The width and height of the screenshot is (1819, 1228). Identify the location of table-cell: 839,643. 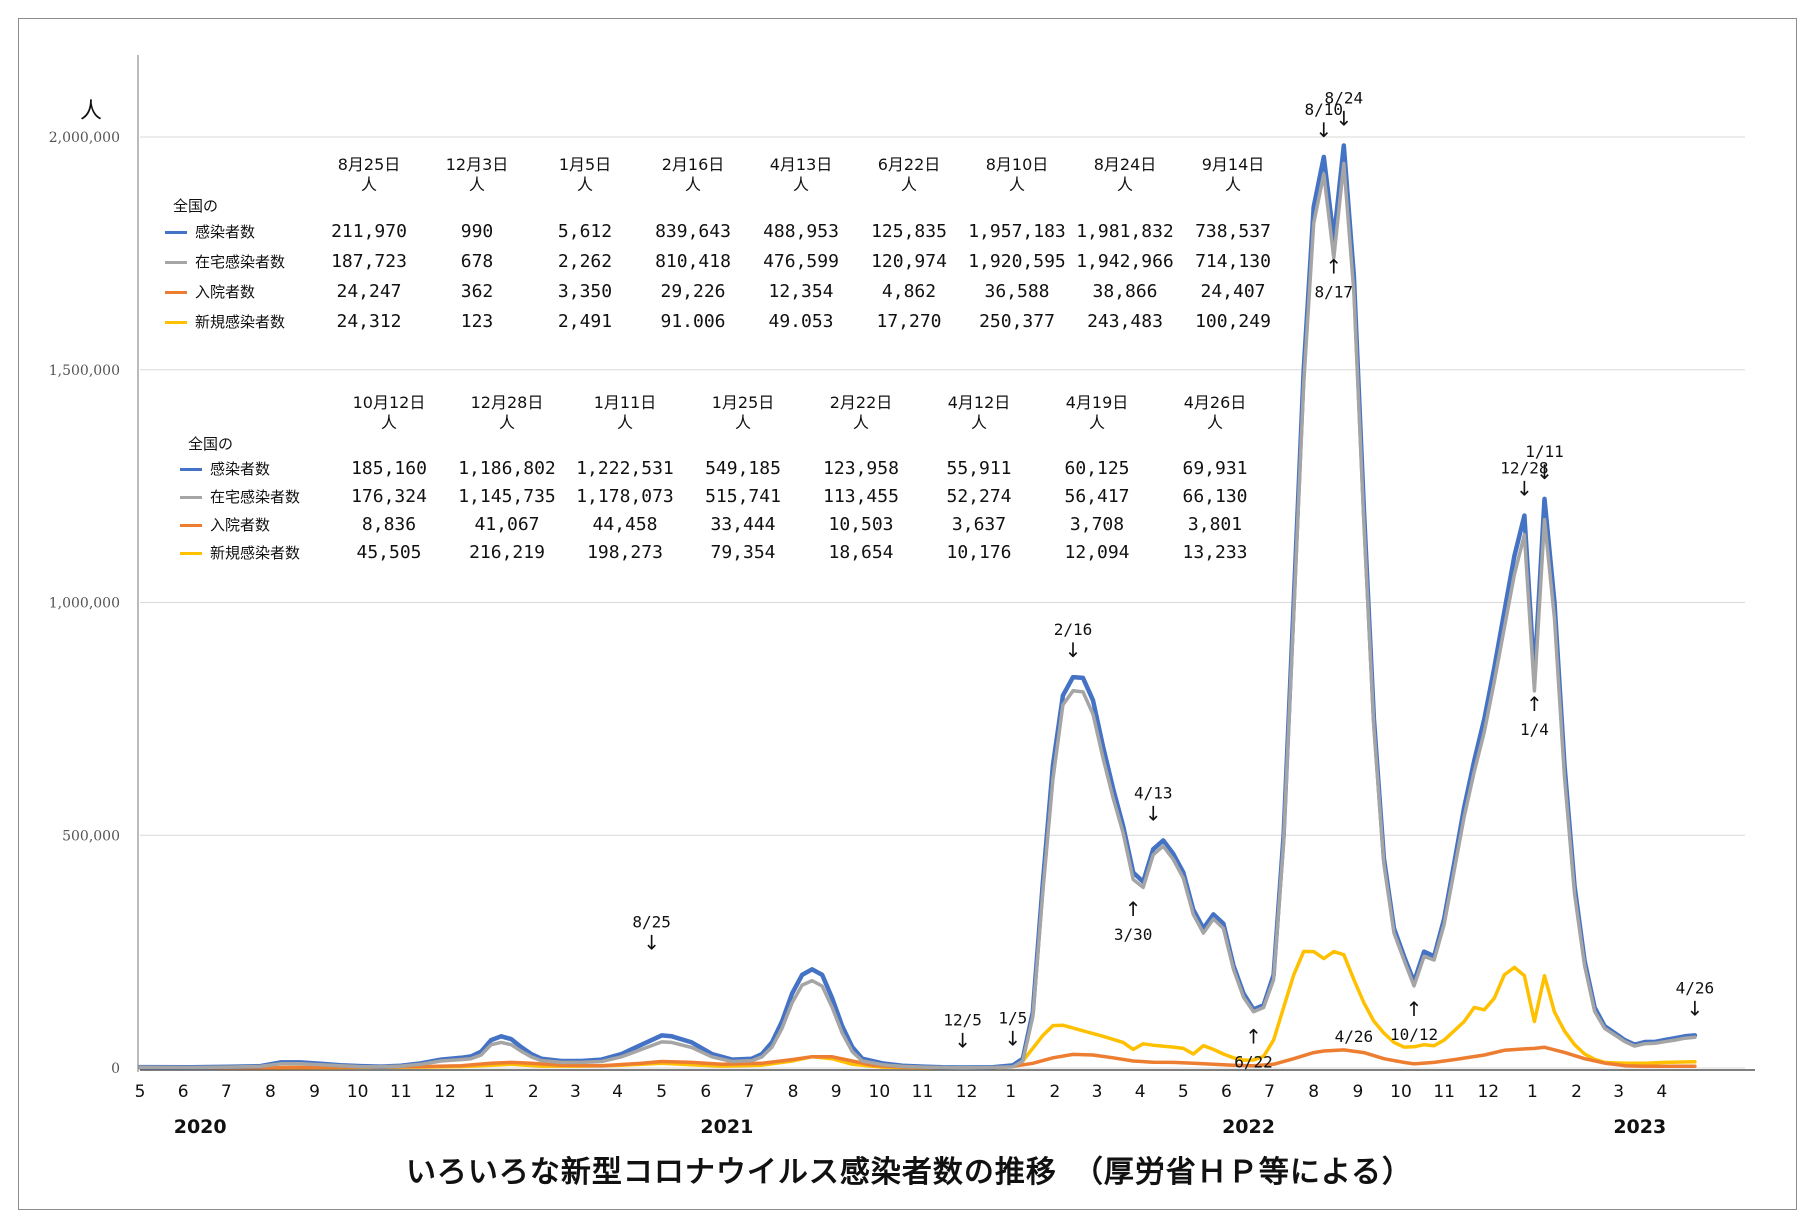
(693, 231).